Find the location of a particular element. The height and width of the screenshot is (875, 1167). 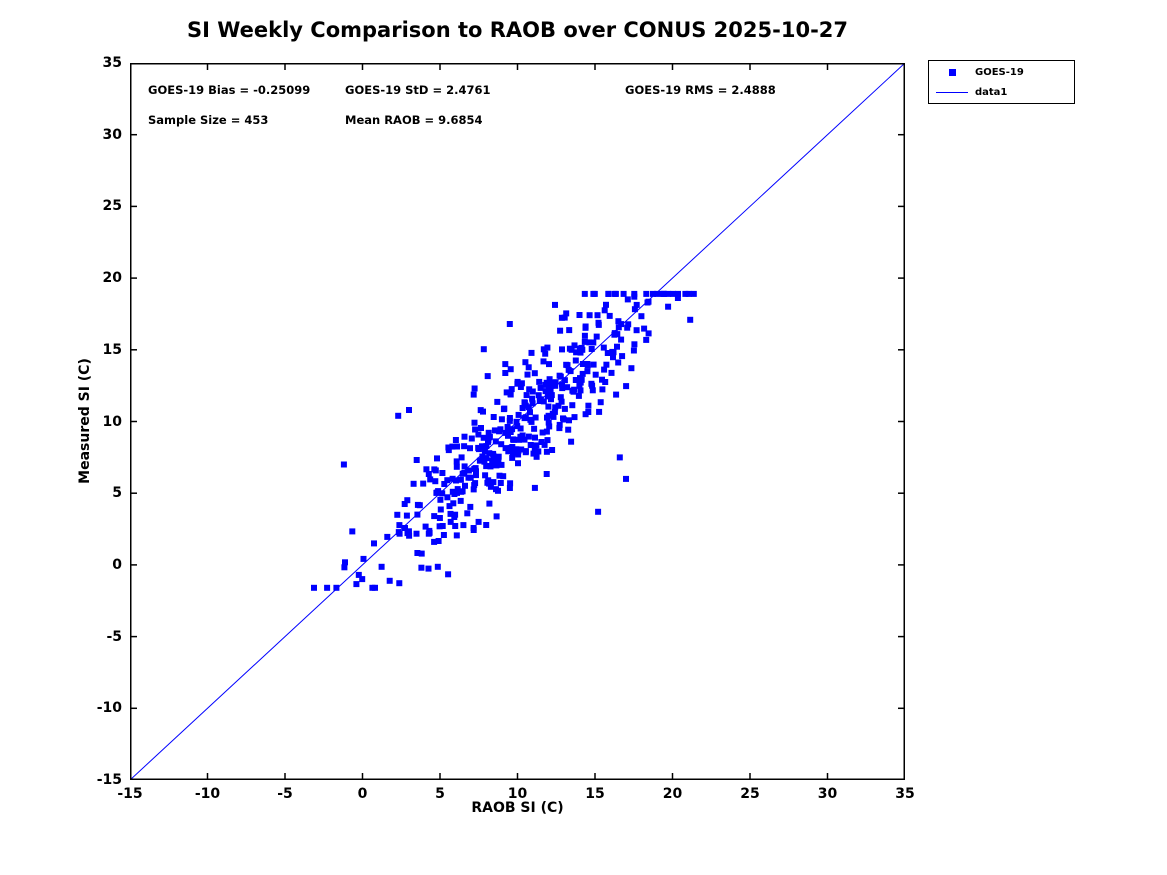

y-tick-label: -15 is located at coordinates (109, 780).